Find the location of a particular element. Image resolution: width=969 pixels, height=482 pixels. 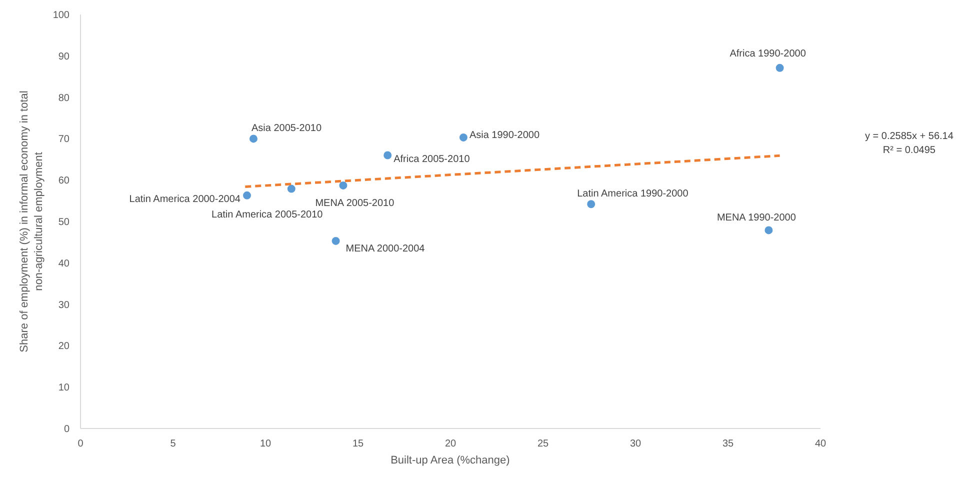

annotation: Africa 2005-2010 is located at coordinates (432, 159).